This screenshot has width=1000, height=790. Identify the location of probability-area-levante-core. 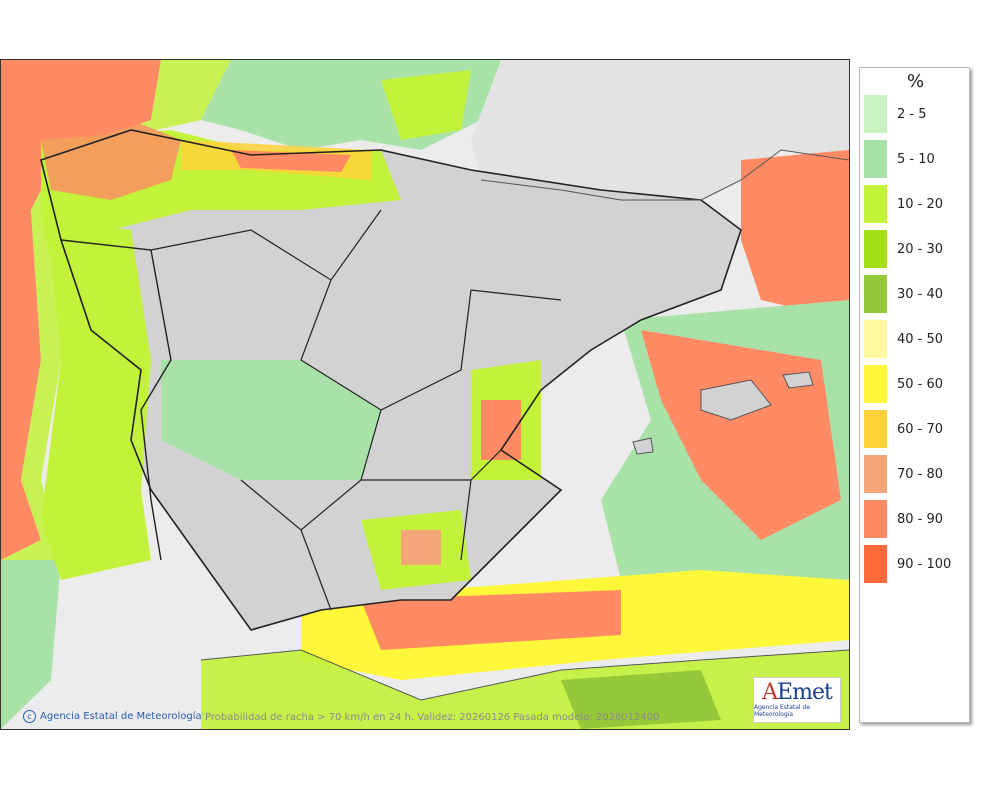
(501, 430).